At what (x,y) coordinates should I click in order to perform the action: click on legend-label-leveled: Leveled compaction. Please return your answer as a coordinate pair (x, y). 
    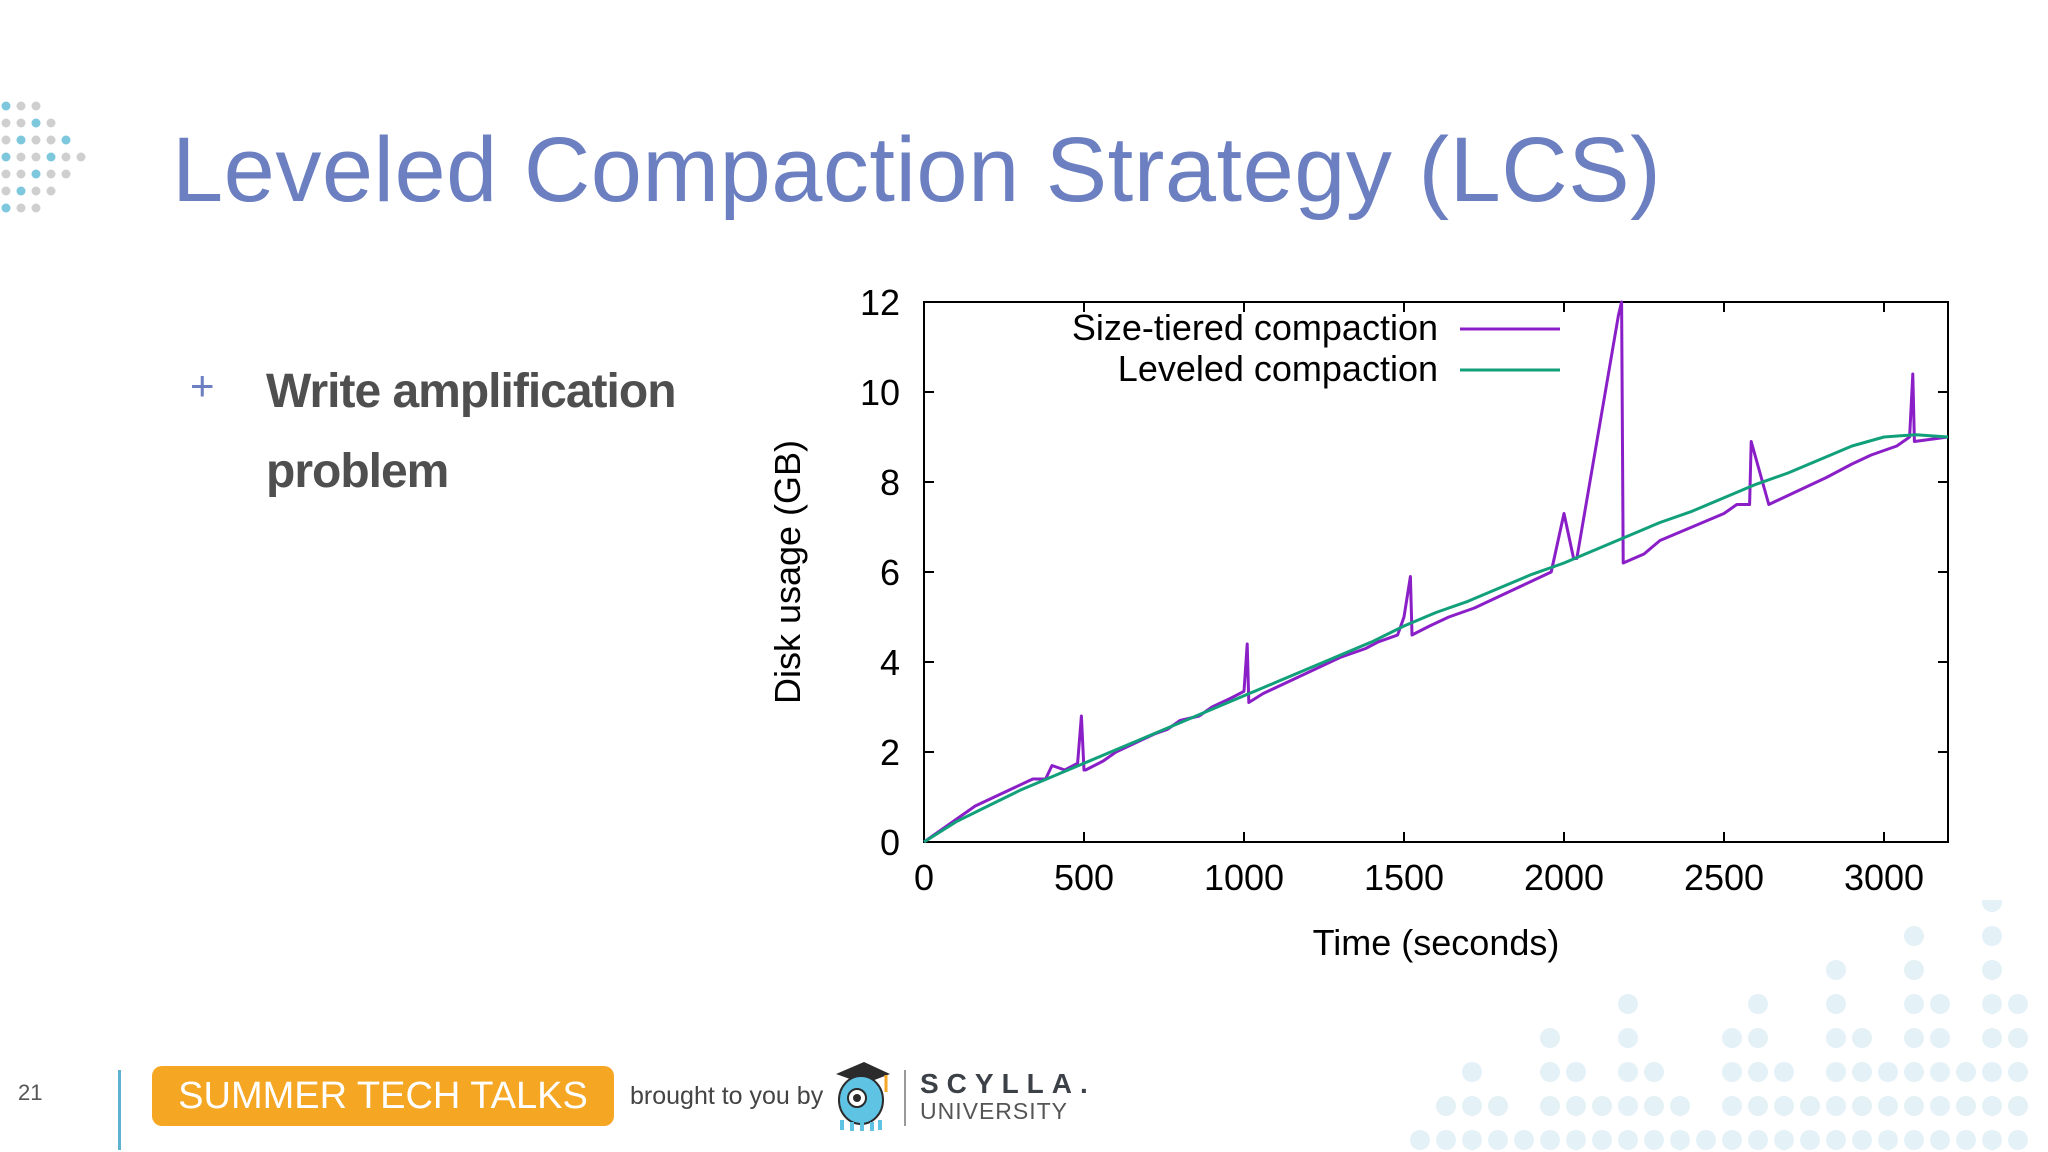
    Looking at the image, I should click on (1278, 368).